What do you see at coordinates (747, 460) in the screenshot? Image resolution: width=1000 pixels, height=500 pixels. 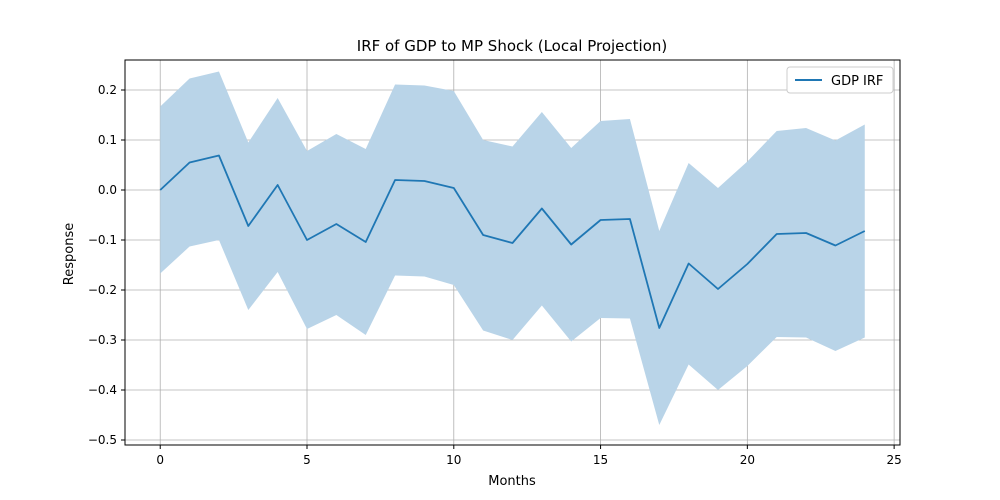 I see `x-tick-label: 20` at bounding box center [747, 460].